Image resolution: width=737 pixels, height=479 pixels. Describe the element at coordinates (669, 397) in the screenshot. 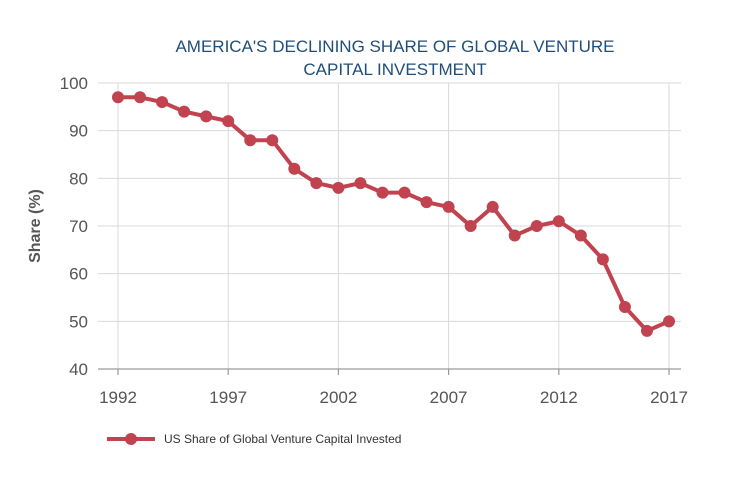

I see `x-tick-label: 2017` at that location.